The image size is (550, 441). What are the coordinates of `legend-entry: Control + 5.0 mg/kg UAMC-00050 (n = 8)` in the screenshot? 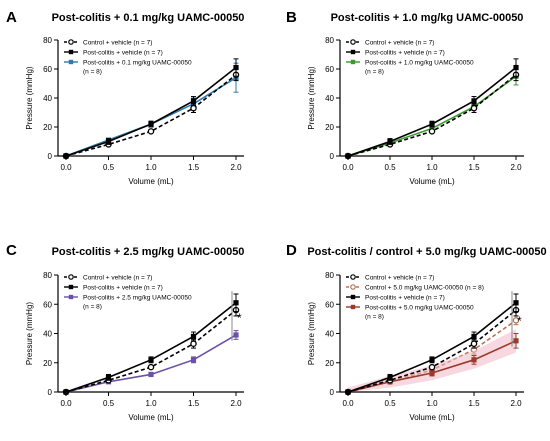 It's located at (415, 287).